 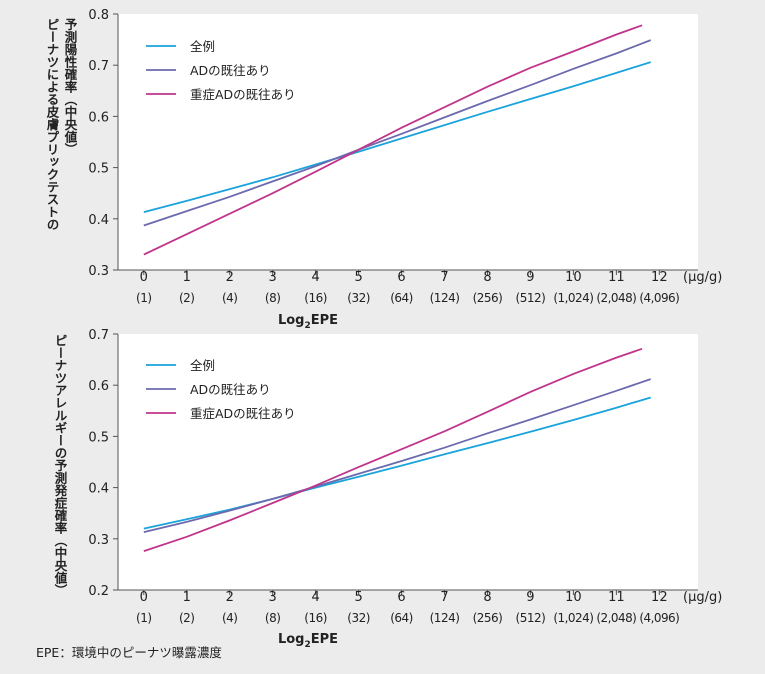 I want to click on y-axis-label: ピーナツアレルギーの予測発症確率（中央値）, so click(x=60, y=465).